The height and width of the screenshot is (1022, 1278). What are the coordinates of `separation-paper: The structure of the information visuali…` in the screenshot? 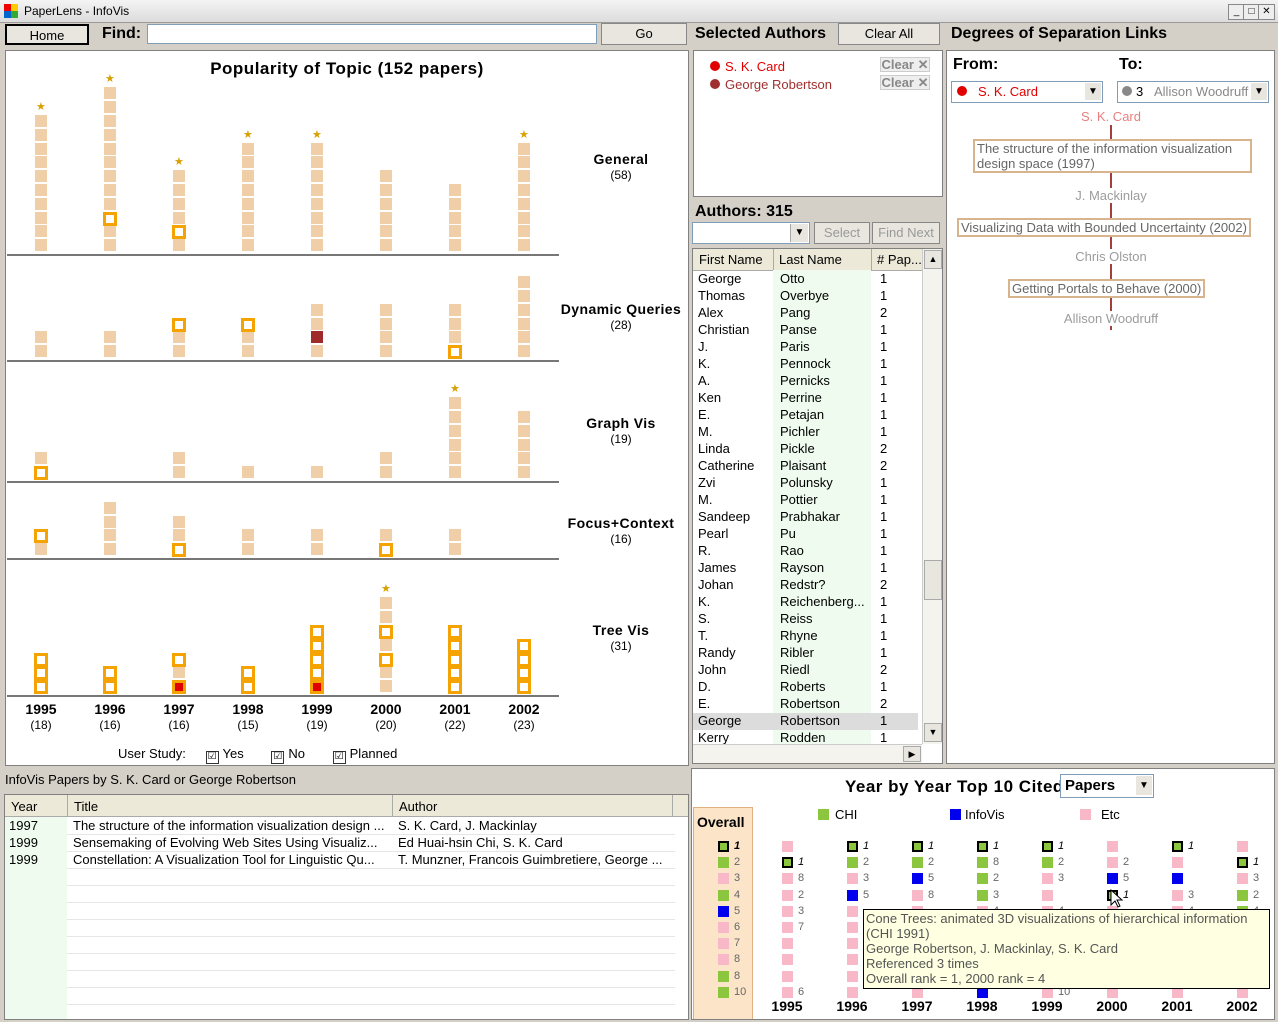 It's located at (1112, 156).